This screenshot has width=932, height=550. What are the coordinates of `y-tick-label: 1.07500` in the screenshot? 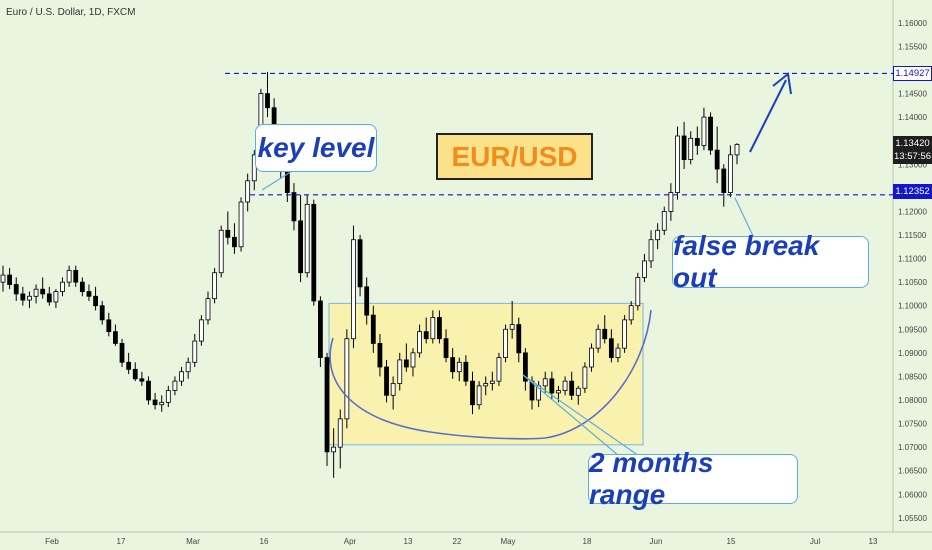 It's located at (912, 424).